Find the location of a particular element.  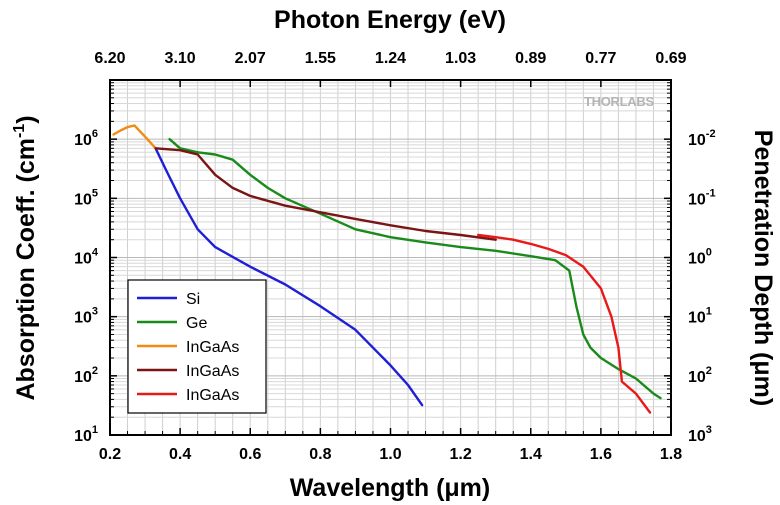

y-tick-label: 10² is located at coordinates (86, 375).